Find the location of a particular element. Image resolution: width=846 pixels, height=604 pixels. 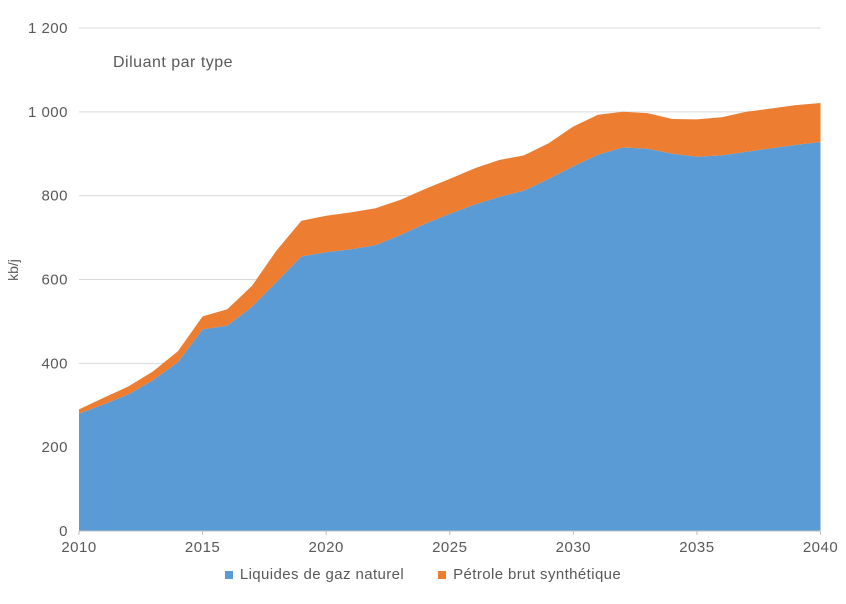

legend-item-sco: Pétrole brut synthétique is located at coordinates (529, 574).